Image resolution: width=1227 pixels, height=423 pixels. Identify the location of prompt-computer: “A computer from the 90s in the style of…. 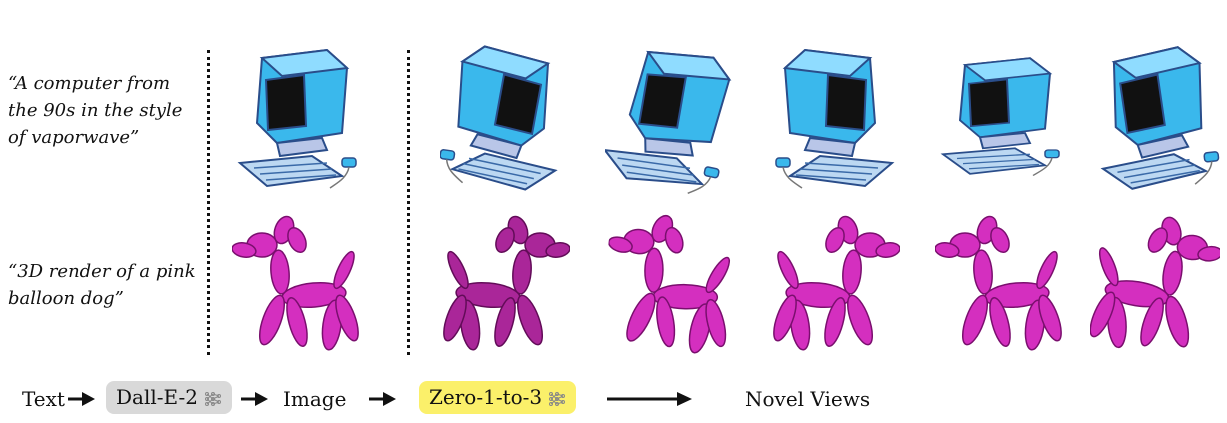
(95, 110).